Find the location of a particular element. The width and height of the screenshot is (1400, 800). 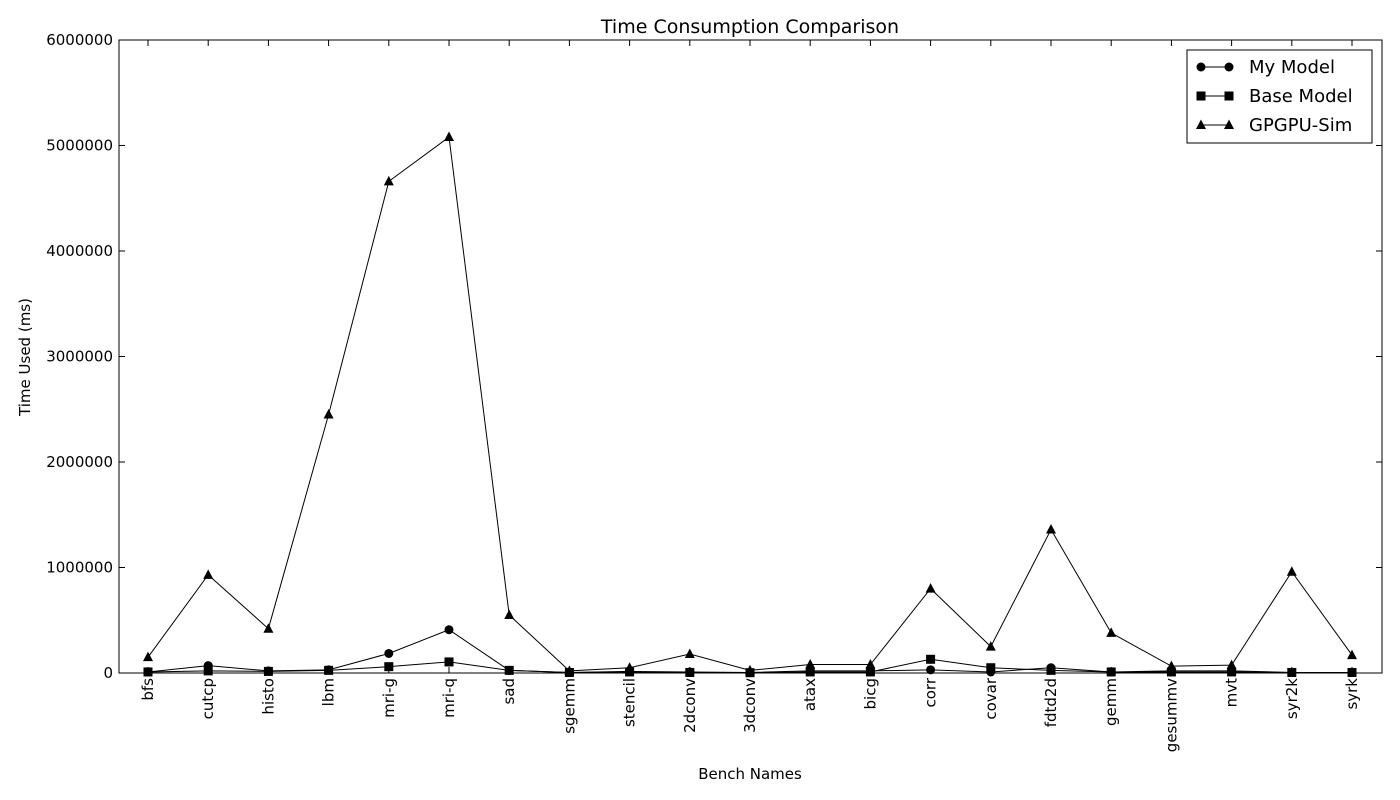

x-tick-label: covar is located at coordinates (991, 698).